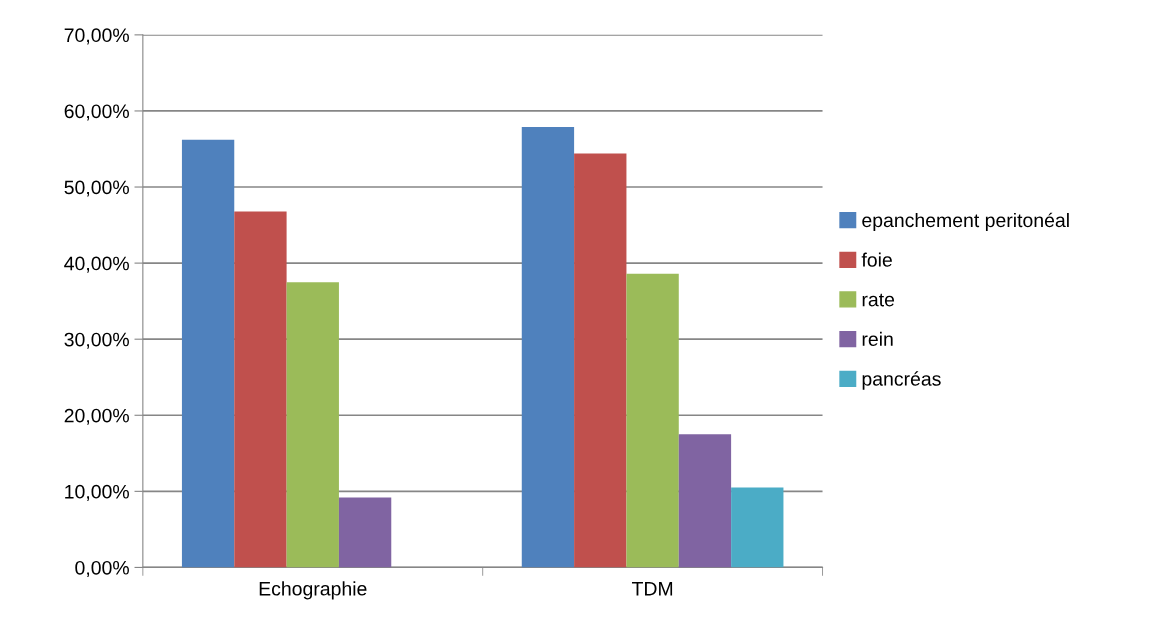  What do you see at coordinates (102, 568) in the screenshot?
I see `y-tick-label: 0,00%` at bounding box center [102, 568].